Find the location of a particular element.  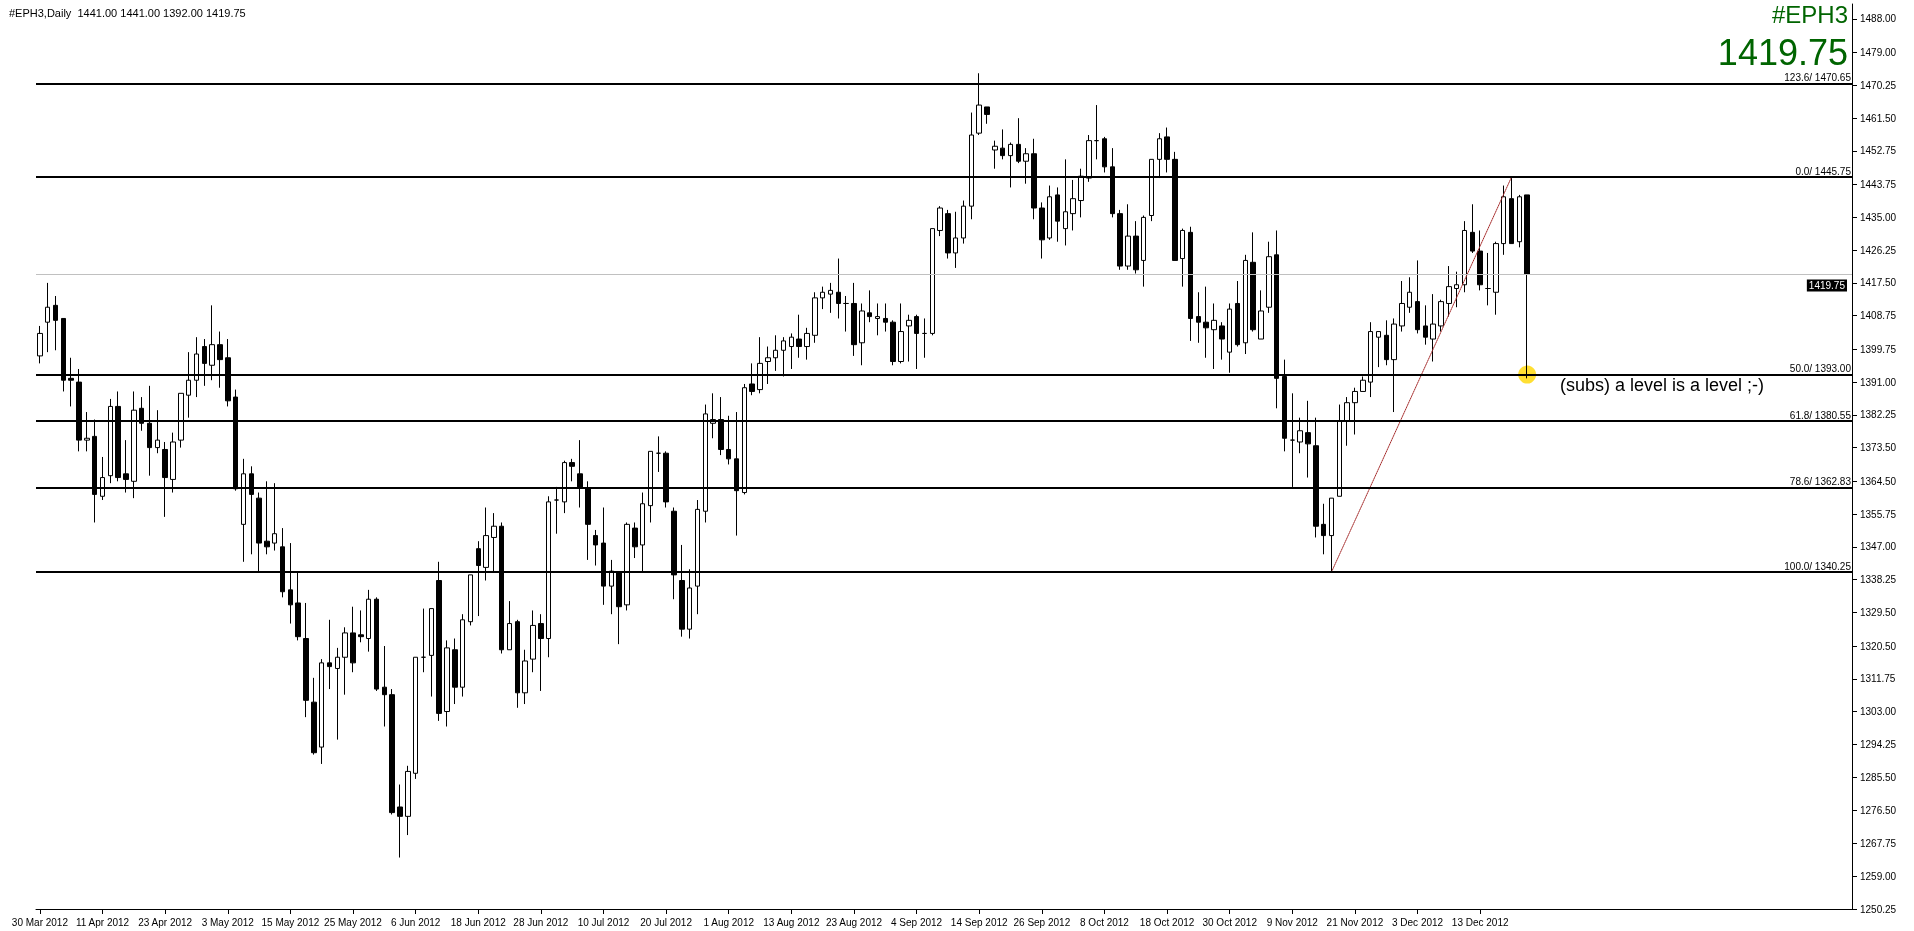

x-tick-label: 1 Aug 2012 is located at coordinates (729, 922).